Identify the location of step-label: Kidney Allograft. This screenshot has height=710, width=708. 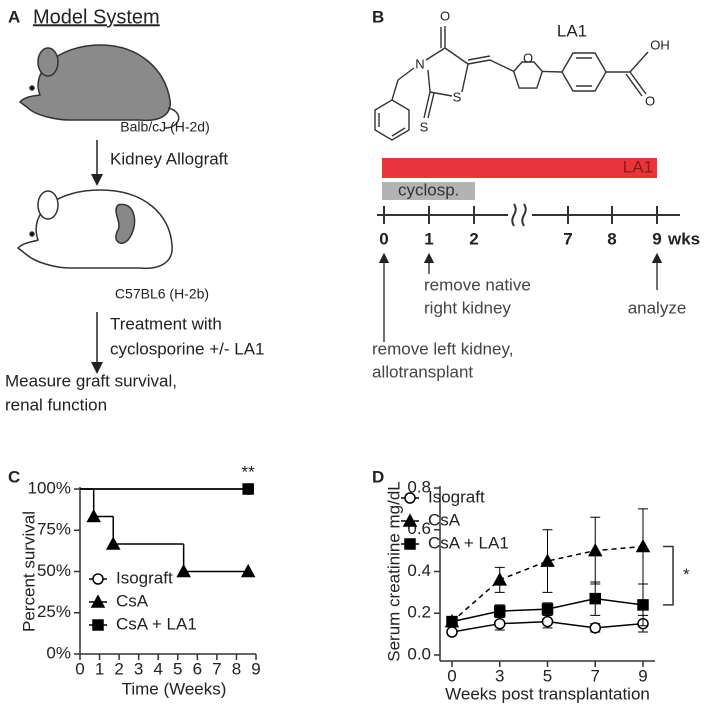
(169, 158).